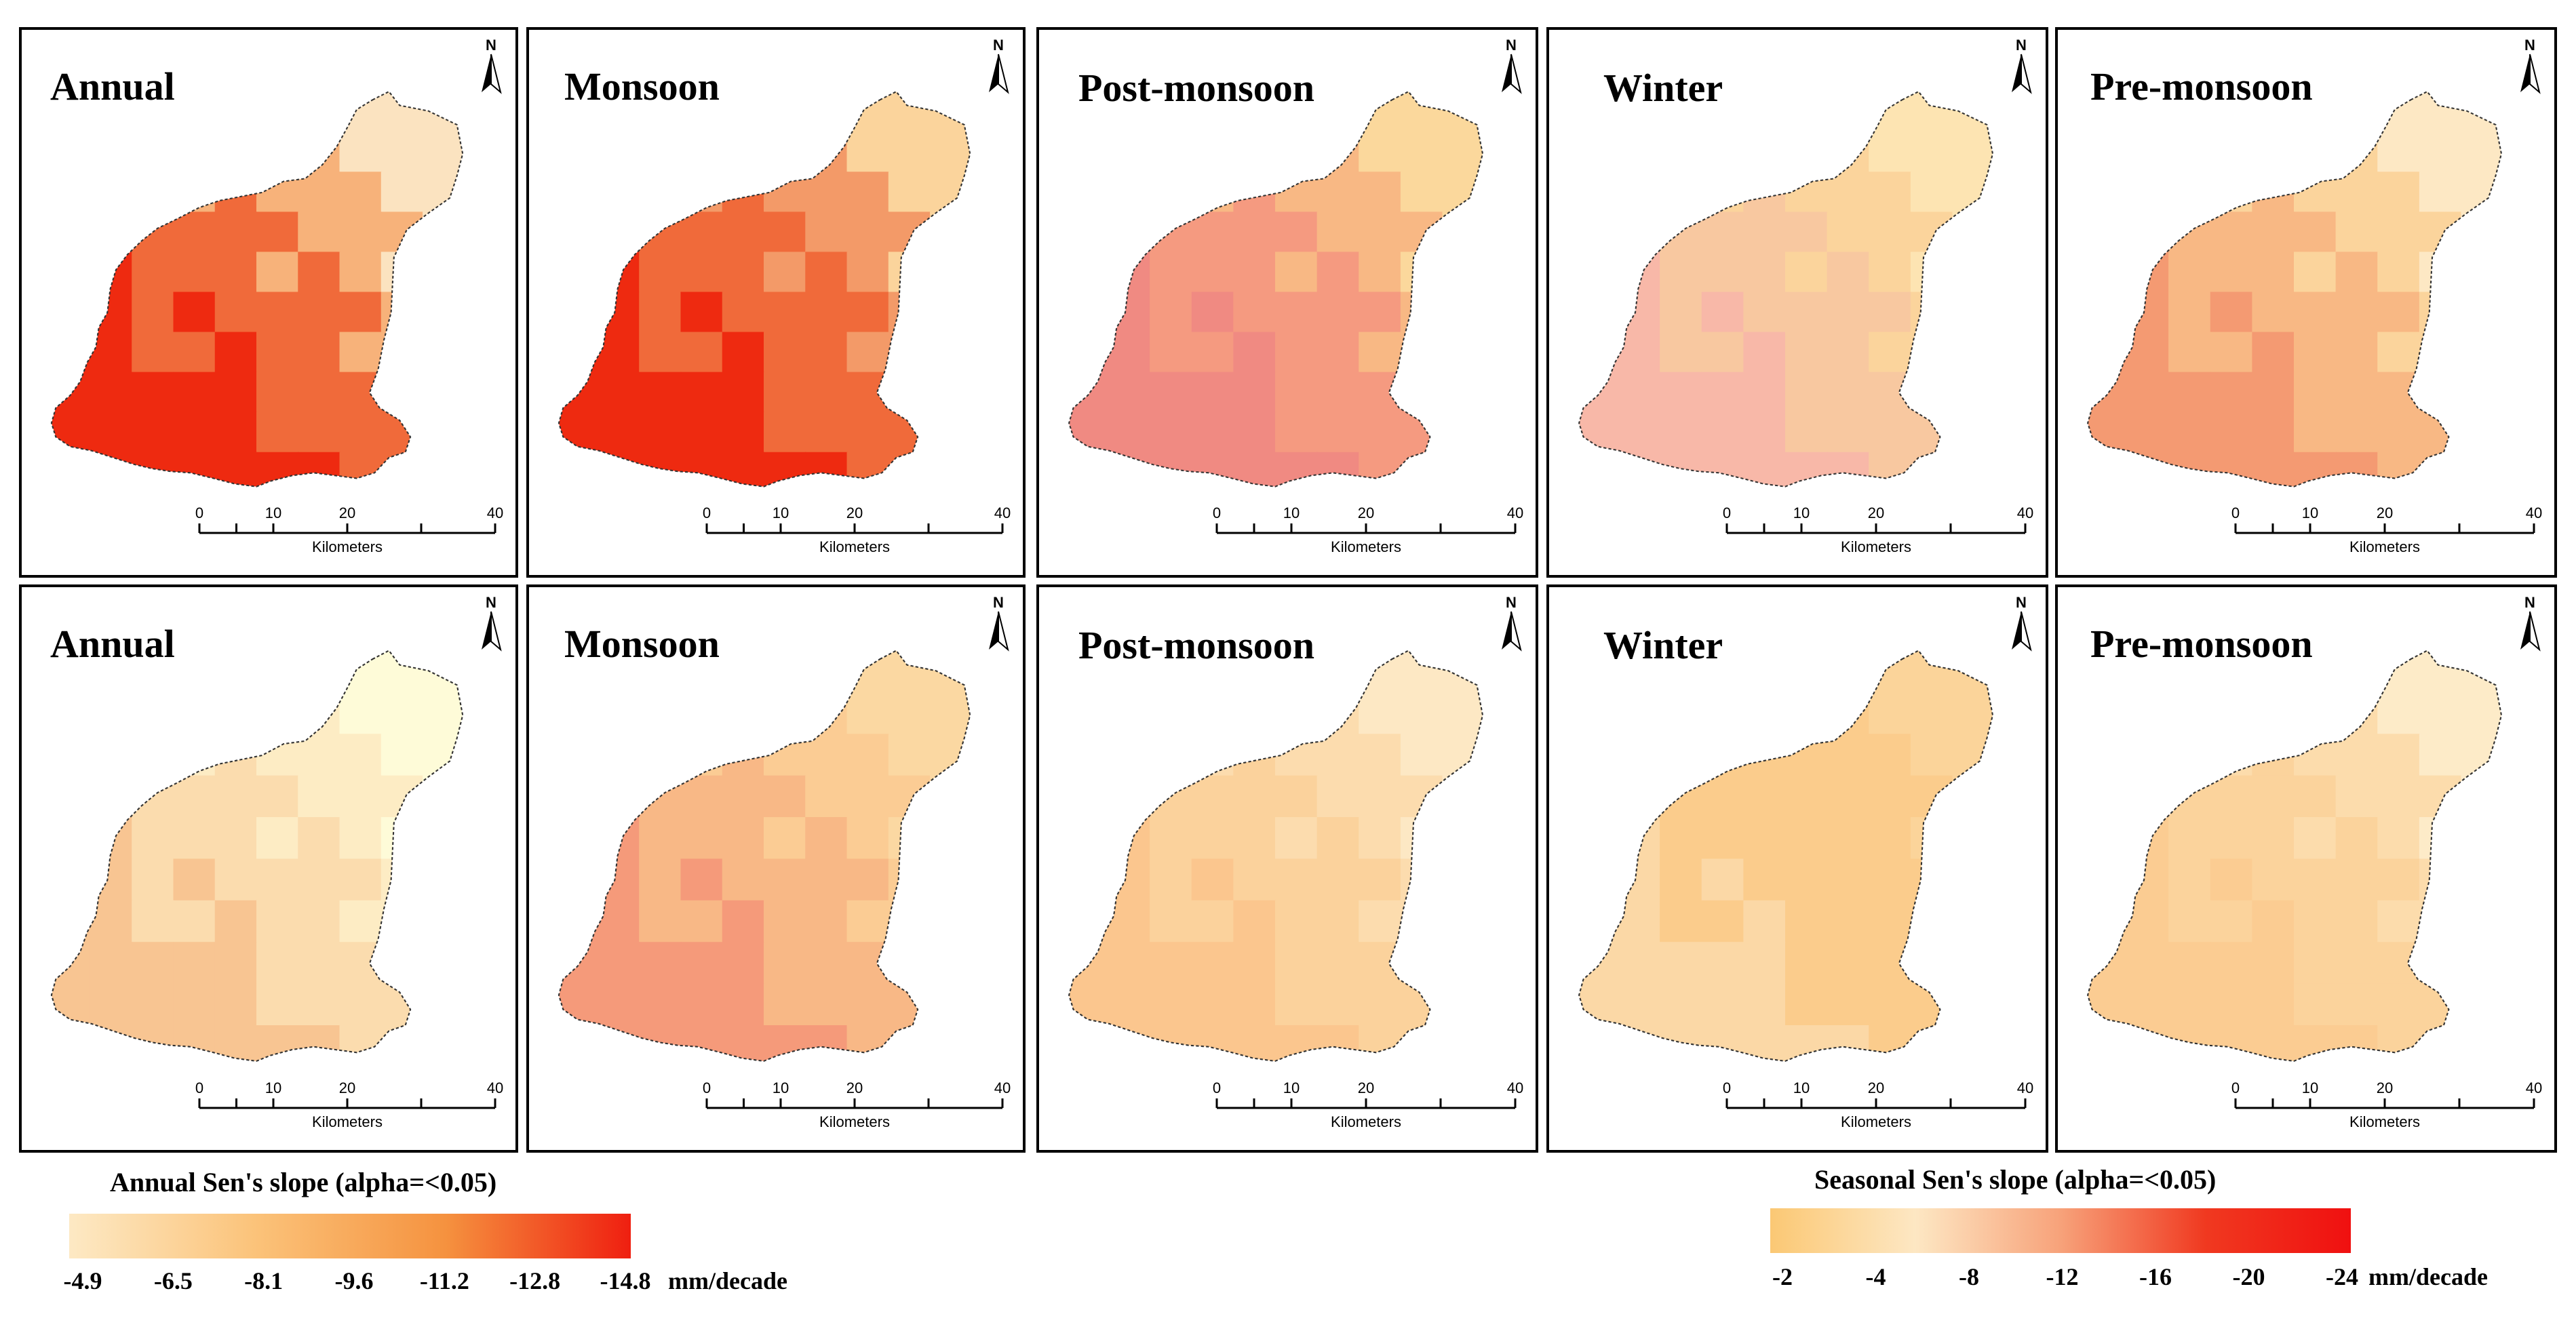  Describe the element at coordinates (257, 856) in the screenshot. I see `basin-outline` at that location.